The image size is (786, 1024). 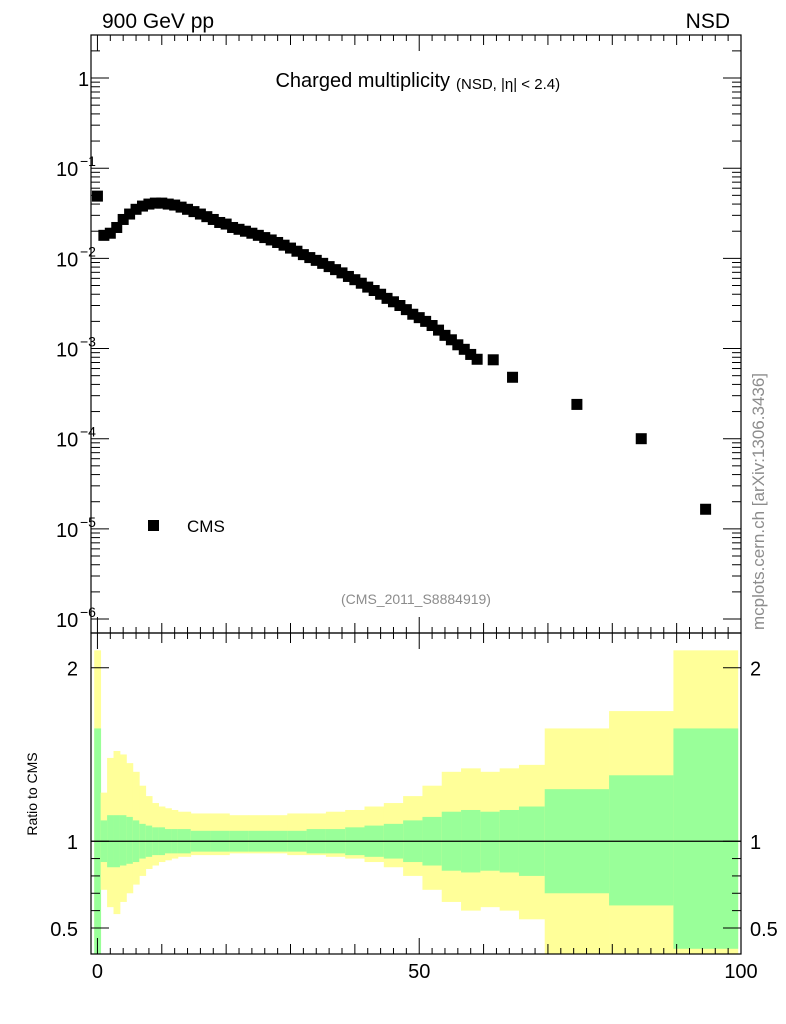 What do you see at coordinates (88, 342) in the screenshot?
I see `main-y-tick-exponent: −3` at bounding box center [88, 342].